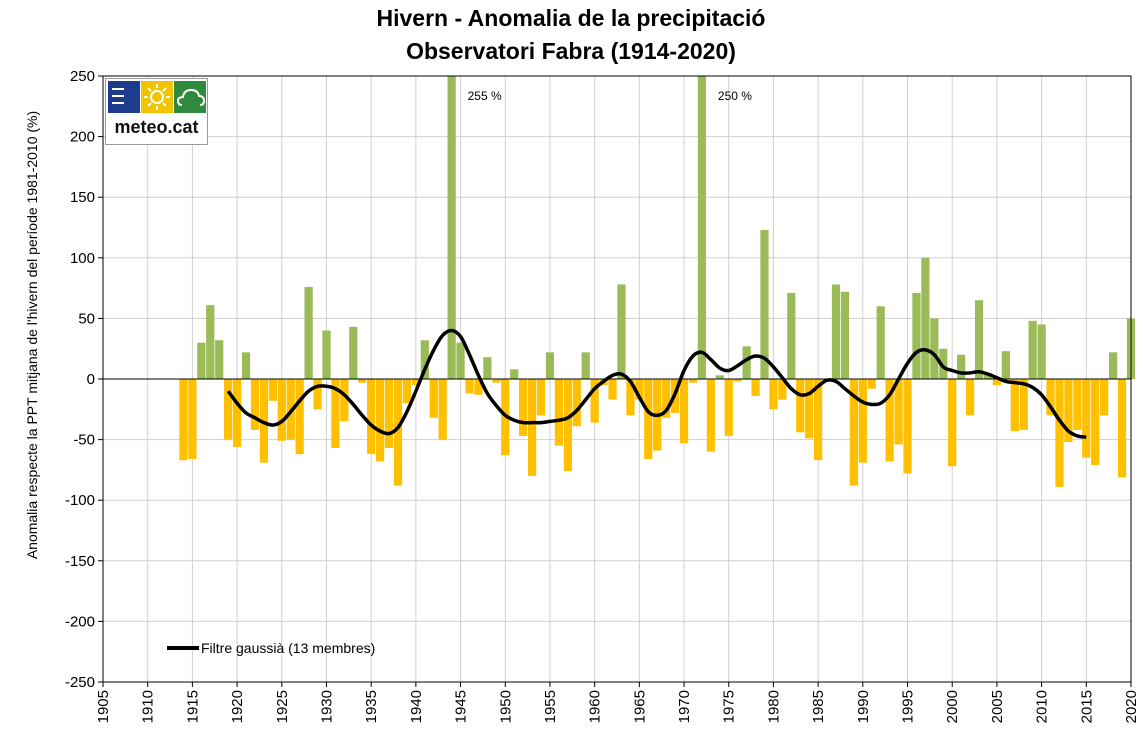 This screenshot has height=745, width=1143. Describe the element at coordinates (469, 386) in the screenshot. I see `bar-1946` at that location.